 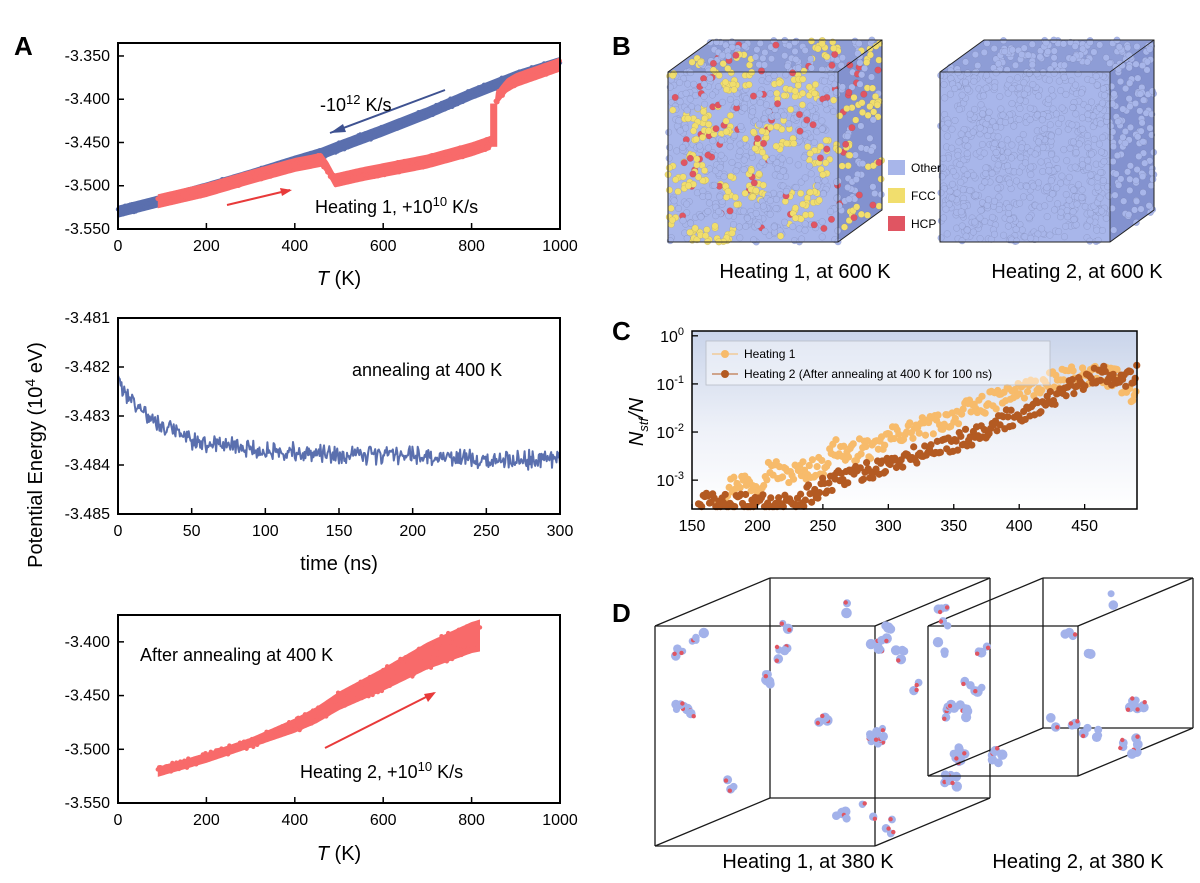 What do you see at coordinates (822, 712) in the screenshot?
I see `defect-cube-heating-1-380k` at bounding box center [822, 712].